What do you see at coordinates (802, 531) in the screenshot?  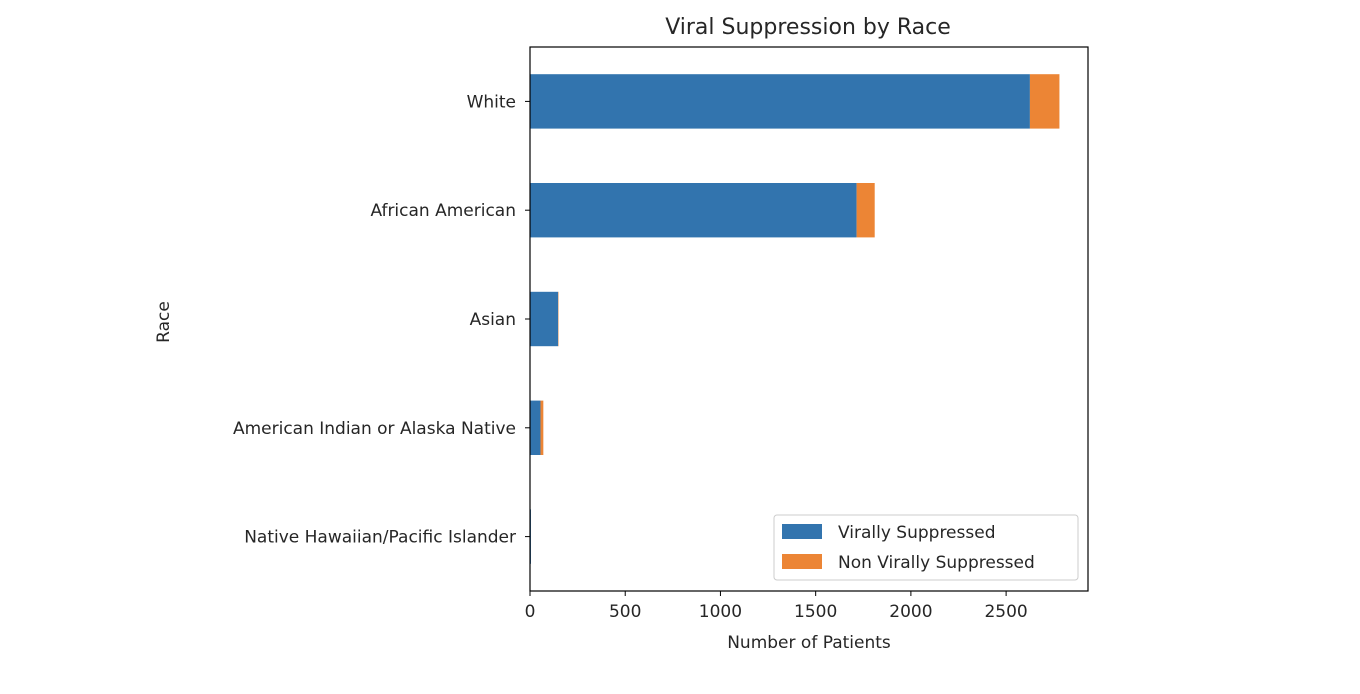 I see `legend-swatch-virally-suppressed` at bounding box center [802, 531].